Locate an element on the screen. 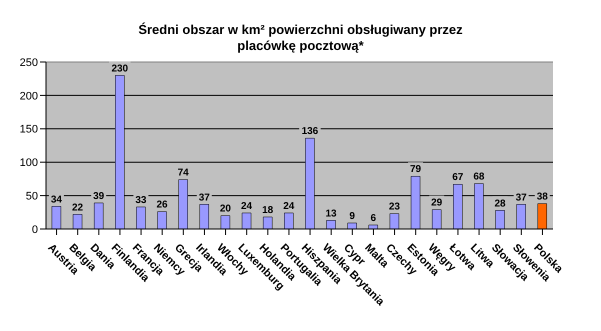 The height and width of the screenshot is (331, 601). y-tick-label: 0 is located at coordinates (35, 230).